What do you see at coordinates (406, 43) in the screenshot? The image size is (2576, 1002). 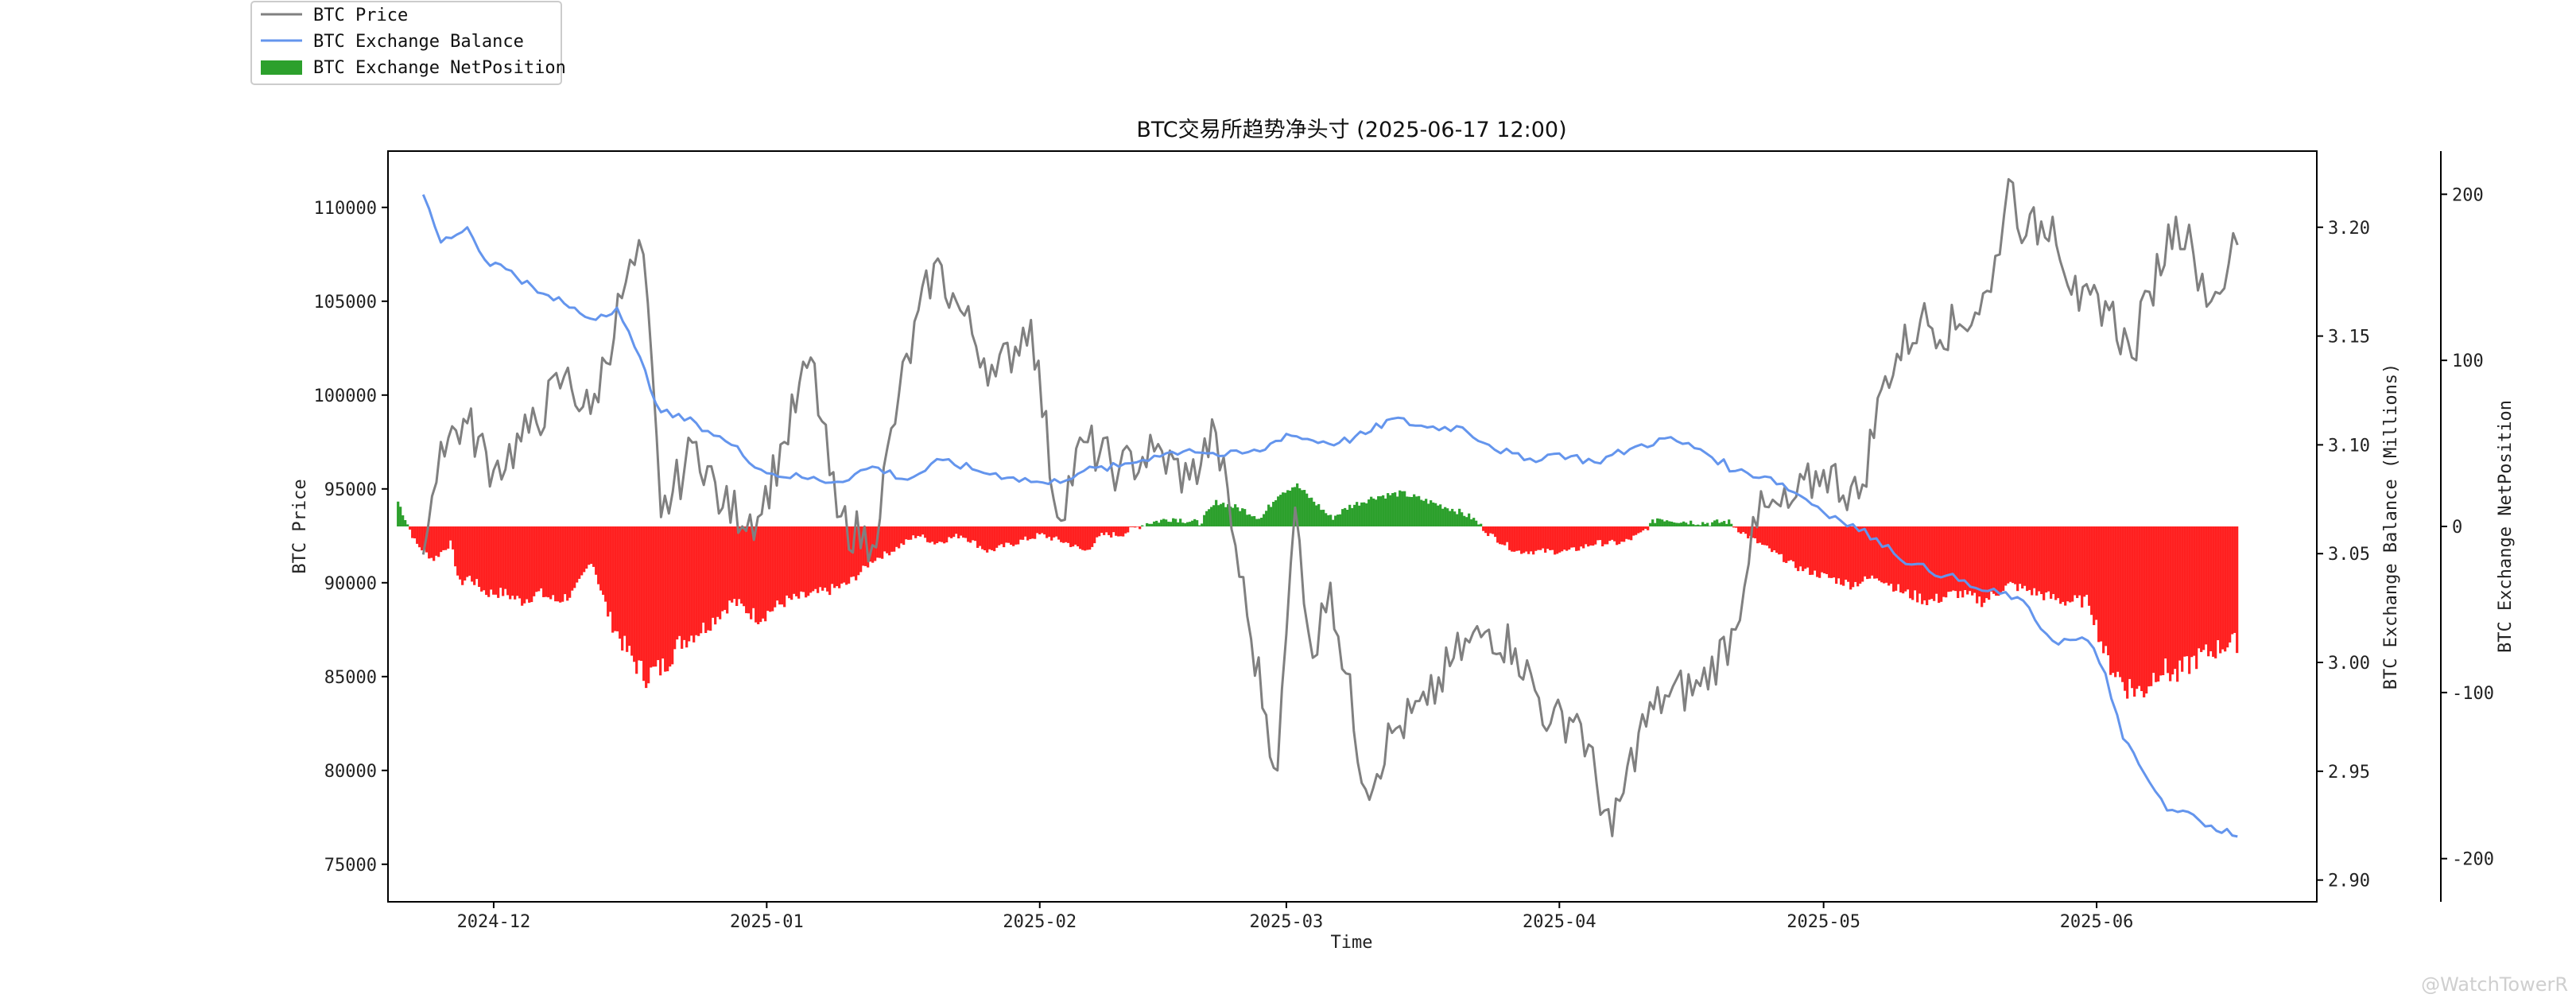 I see `legend-box` at bounding box center [406, 43].